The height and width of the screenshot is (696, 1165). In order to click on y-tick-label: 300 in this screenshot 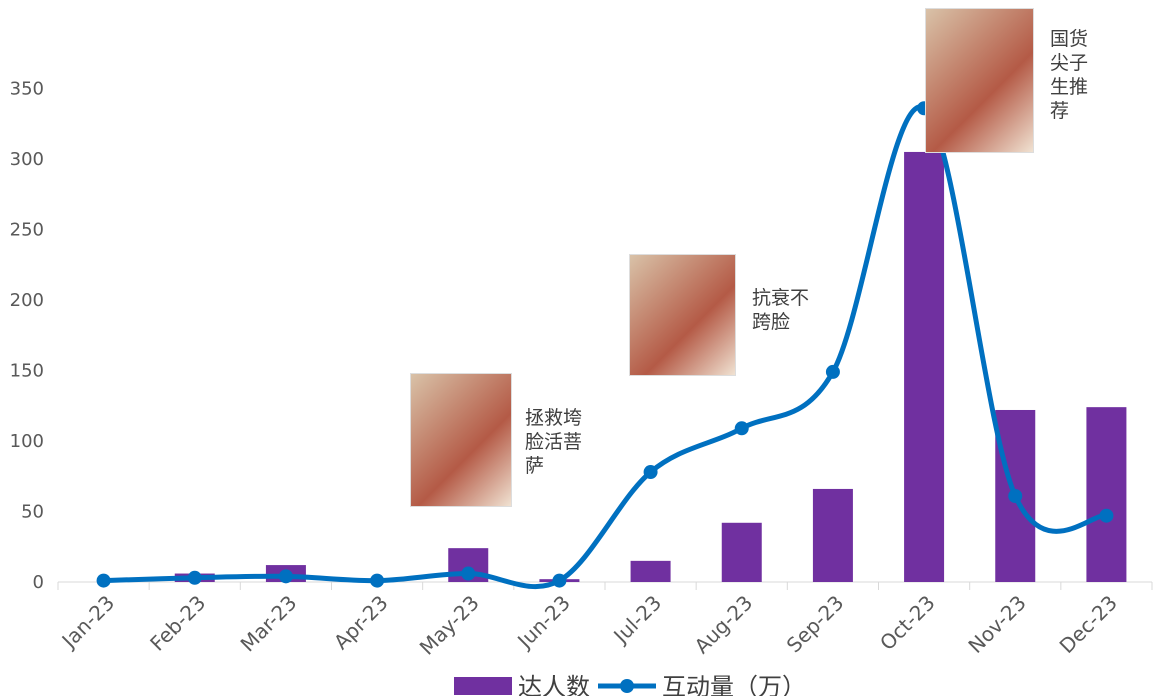, I will do `click(27, 159)`.